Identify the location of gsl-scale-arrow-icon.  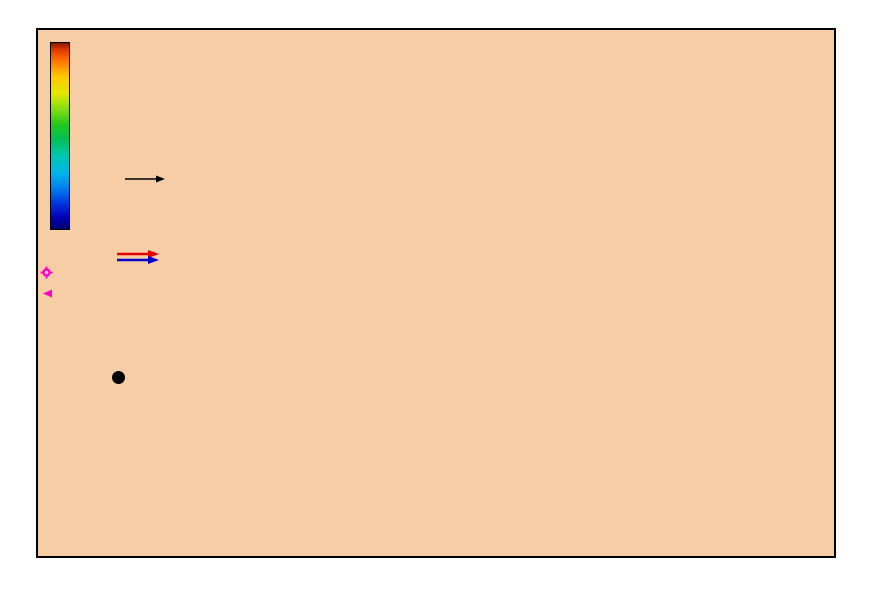
(145, 179).